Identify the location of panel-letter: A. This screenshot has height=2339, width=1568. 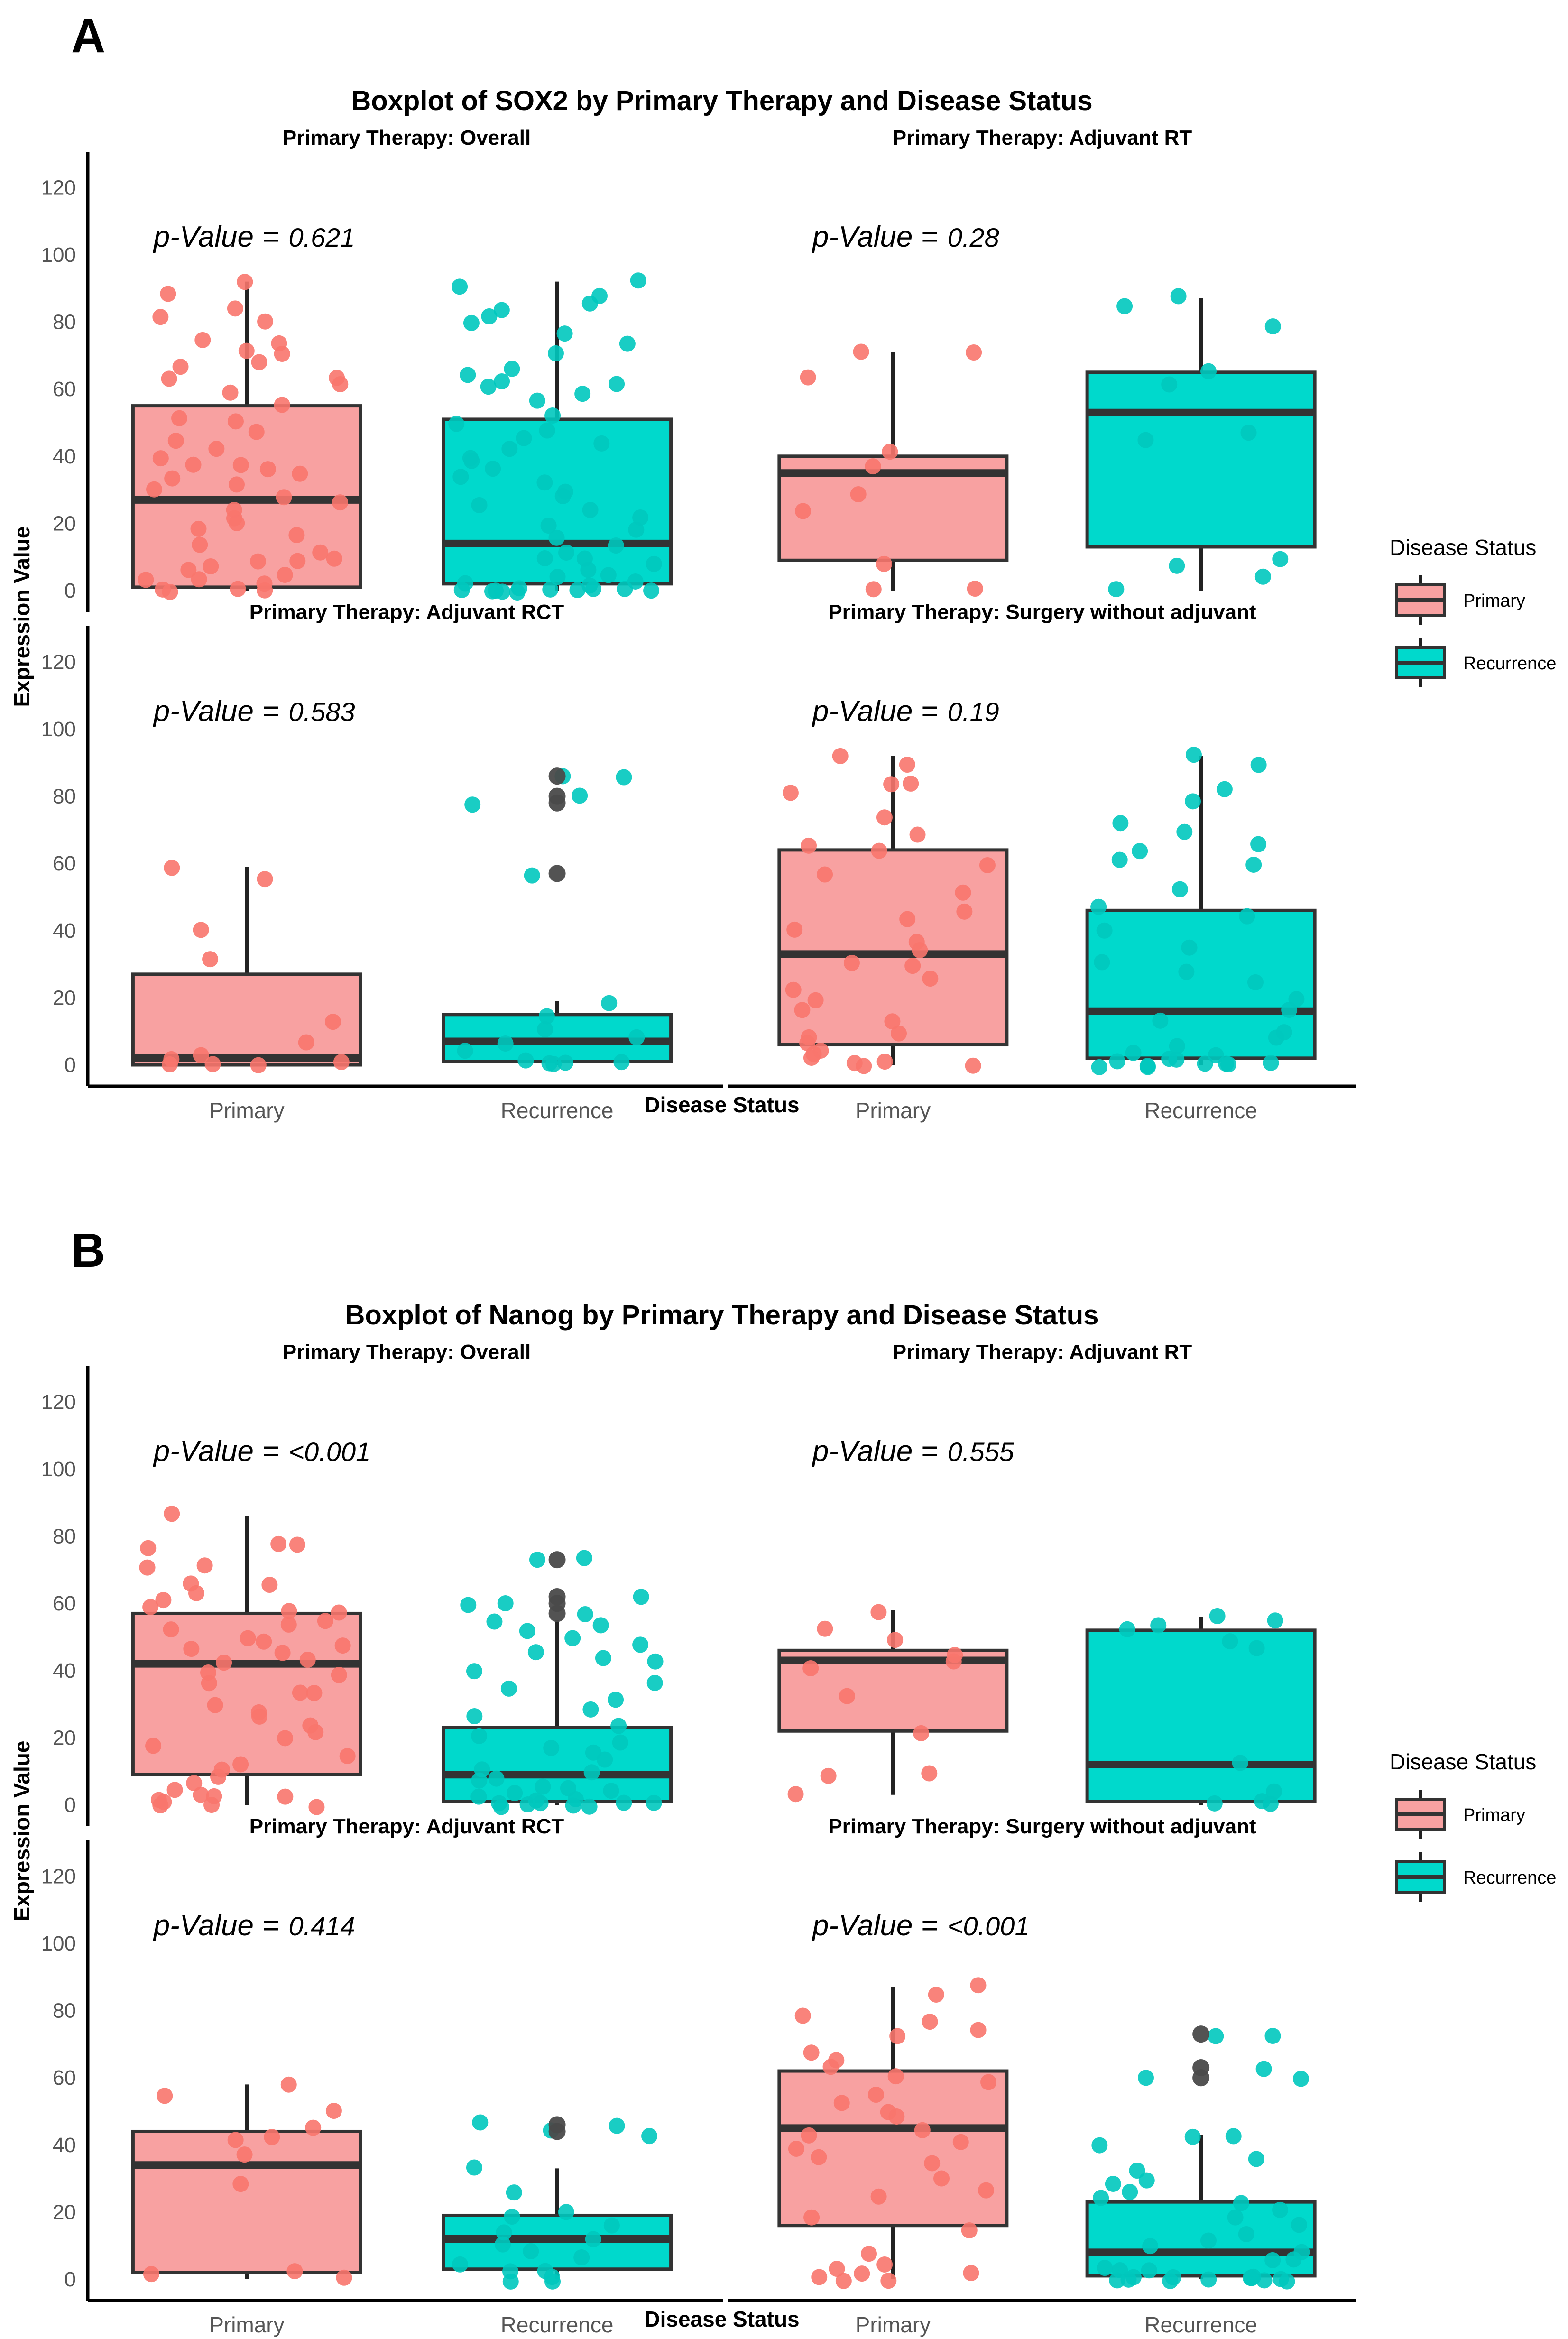
(88, 36).